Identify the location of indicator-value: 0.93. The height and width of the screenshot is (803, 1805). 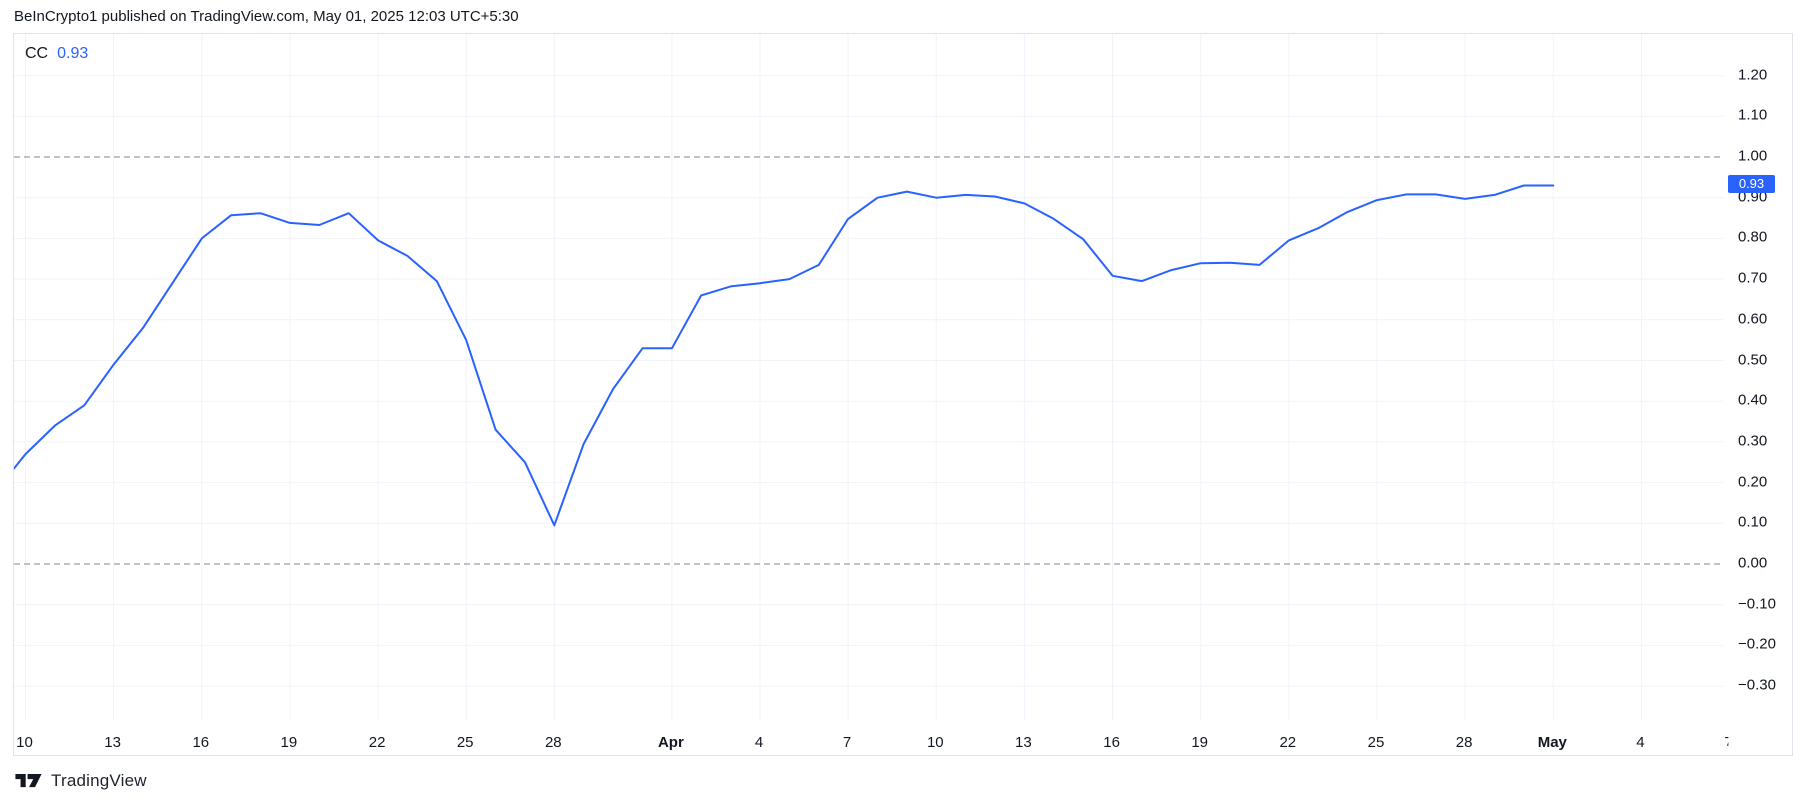
(73, 53).